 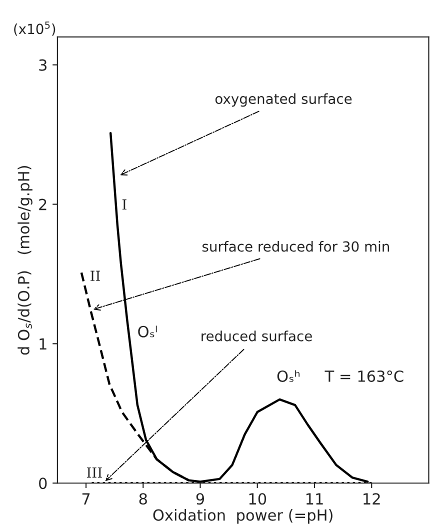 What do you see at coordinates (257, 336) in the screenshot?
I see `annotation: reduced surface` at bounding box center [257, 336].